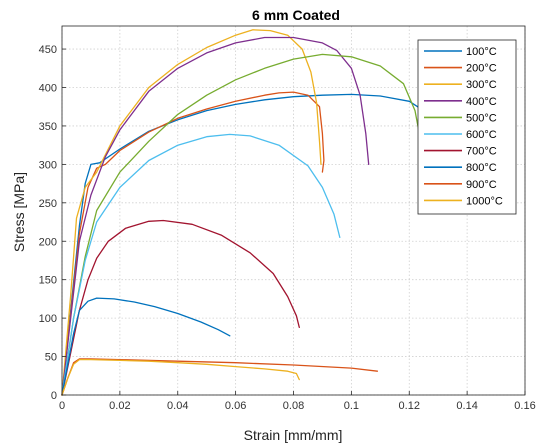 The width and height of the screenshot is (550, 448). I want to click on y-tick-label: 400, so click(48, 89).